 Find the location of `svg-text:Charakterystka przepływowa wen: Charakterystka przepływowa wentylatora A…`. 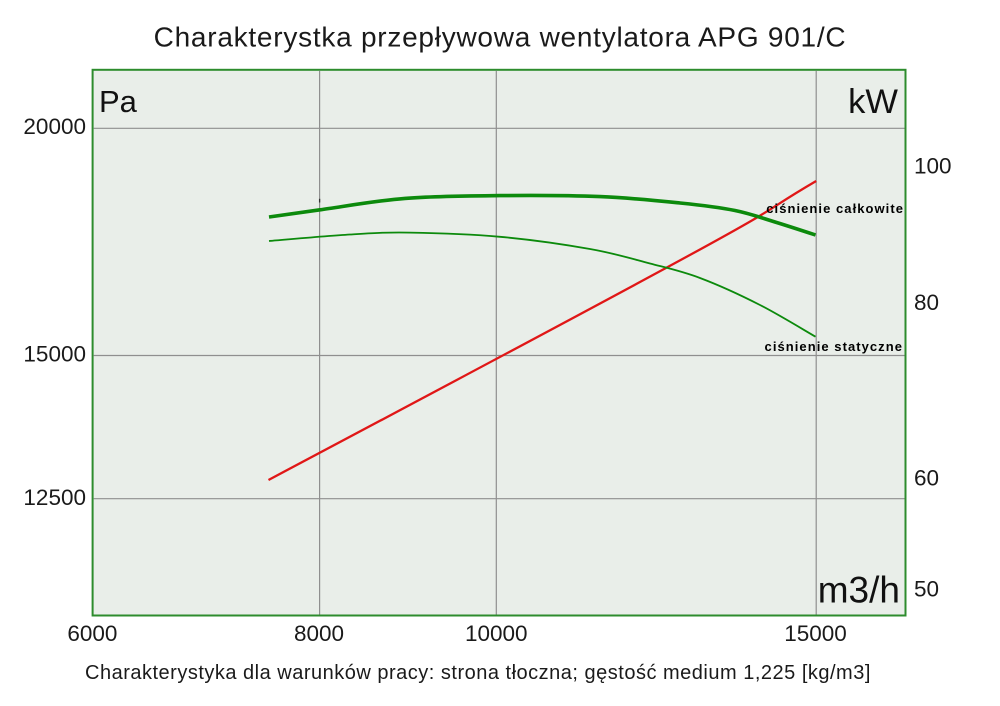

svg-text:Charakterystka przepływowa wen: Charakterystka przepływowa wentylatora A… is located at coordinates (500, 37).